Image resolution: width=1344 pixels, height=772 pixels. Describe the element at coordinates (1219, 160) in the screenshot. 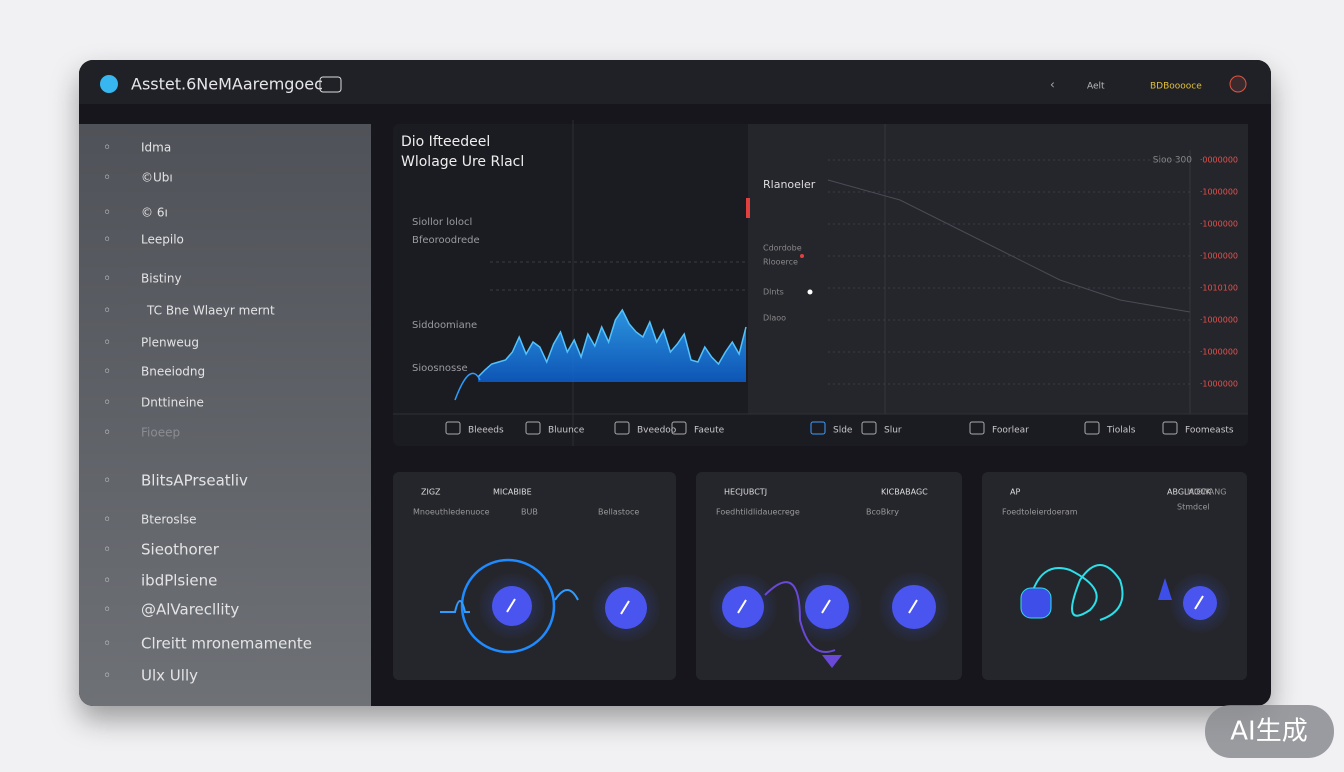

I see `axis-label: ·0000000` at that location.